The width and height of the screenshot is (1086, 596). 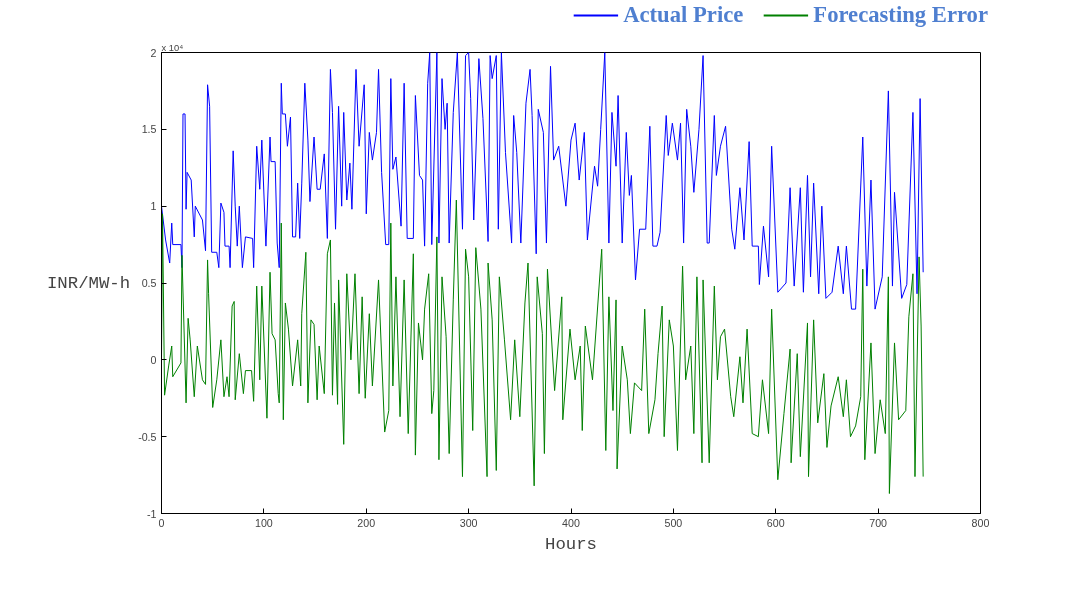 What do you see at coordinates (147, 436) in the screenshot?
I see `y-tick-label: -0.5` at bounding box center [147, 436].